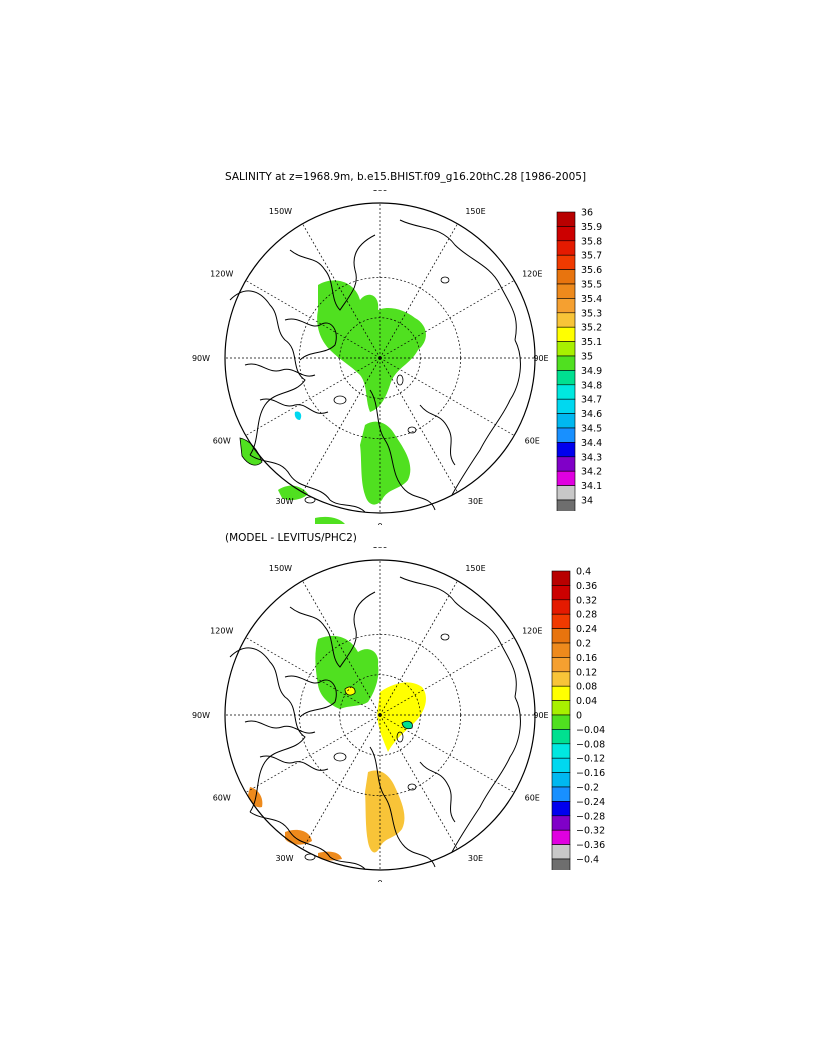  I want to click on longitude-label: 90W, so click(201, 715).